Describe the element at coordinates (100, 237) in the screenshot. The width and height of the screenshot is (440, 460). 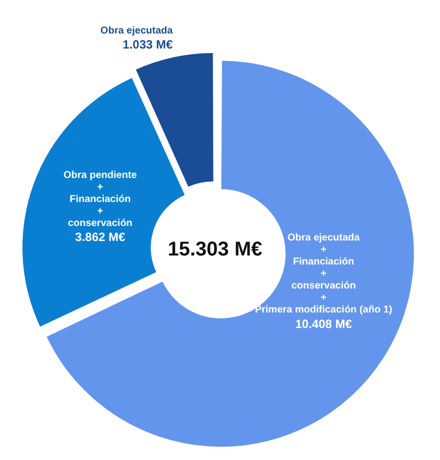
I see `data-label: 3.862 M€` at that location.